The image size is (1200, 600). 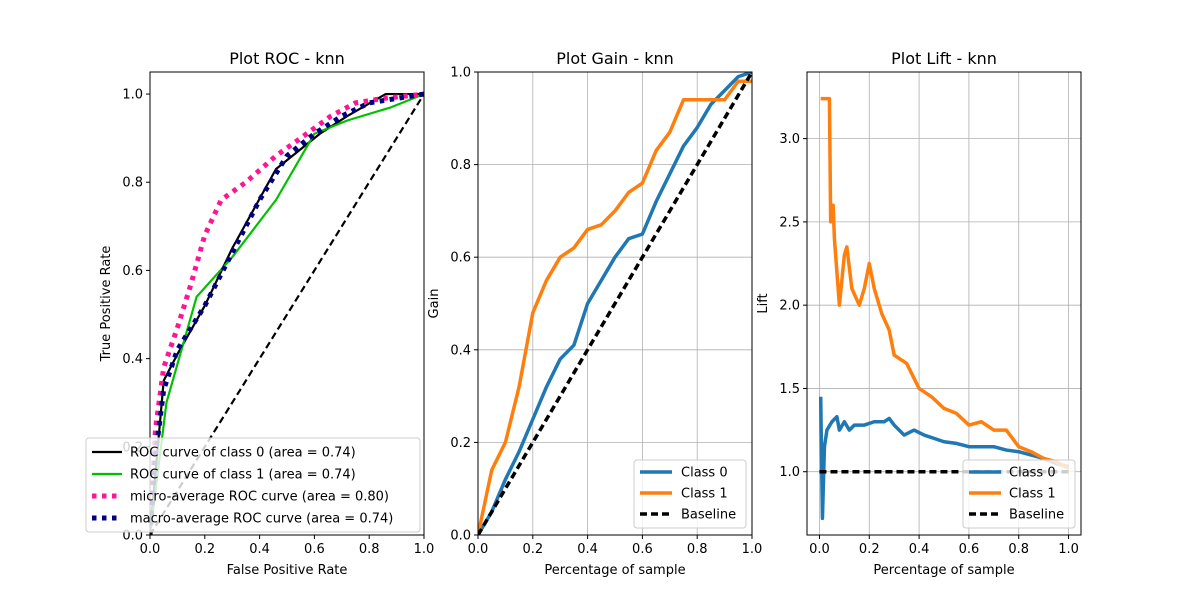 What do you see at coordinates (106, 304) in the screenshot?
I see `y-axis-label: True Positive Rate` at bounding box center [106, 304].